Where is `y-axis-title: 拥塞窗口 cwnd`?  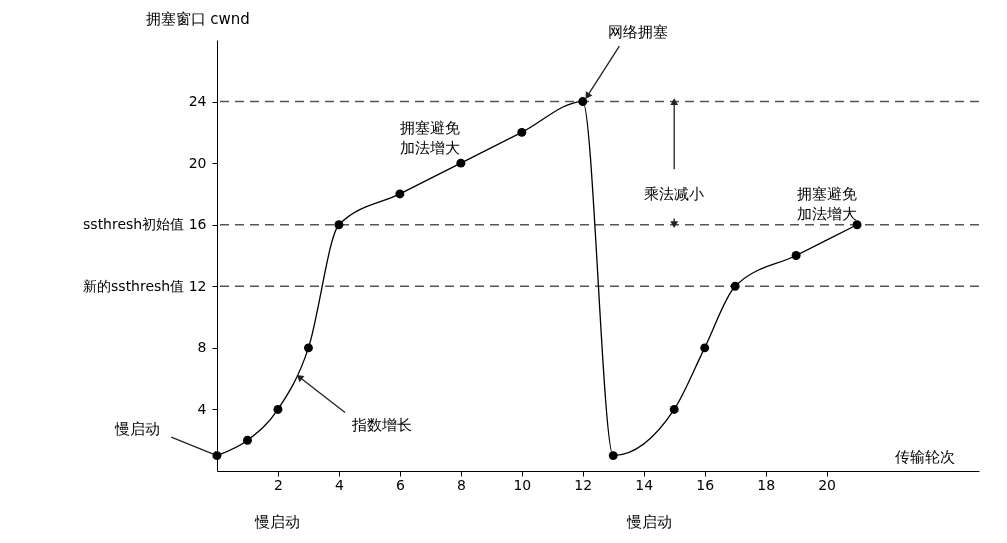
y-axis-title: 拥塞窗口 cwnd is located at coordinates (197, 18).